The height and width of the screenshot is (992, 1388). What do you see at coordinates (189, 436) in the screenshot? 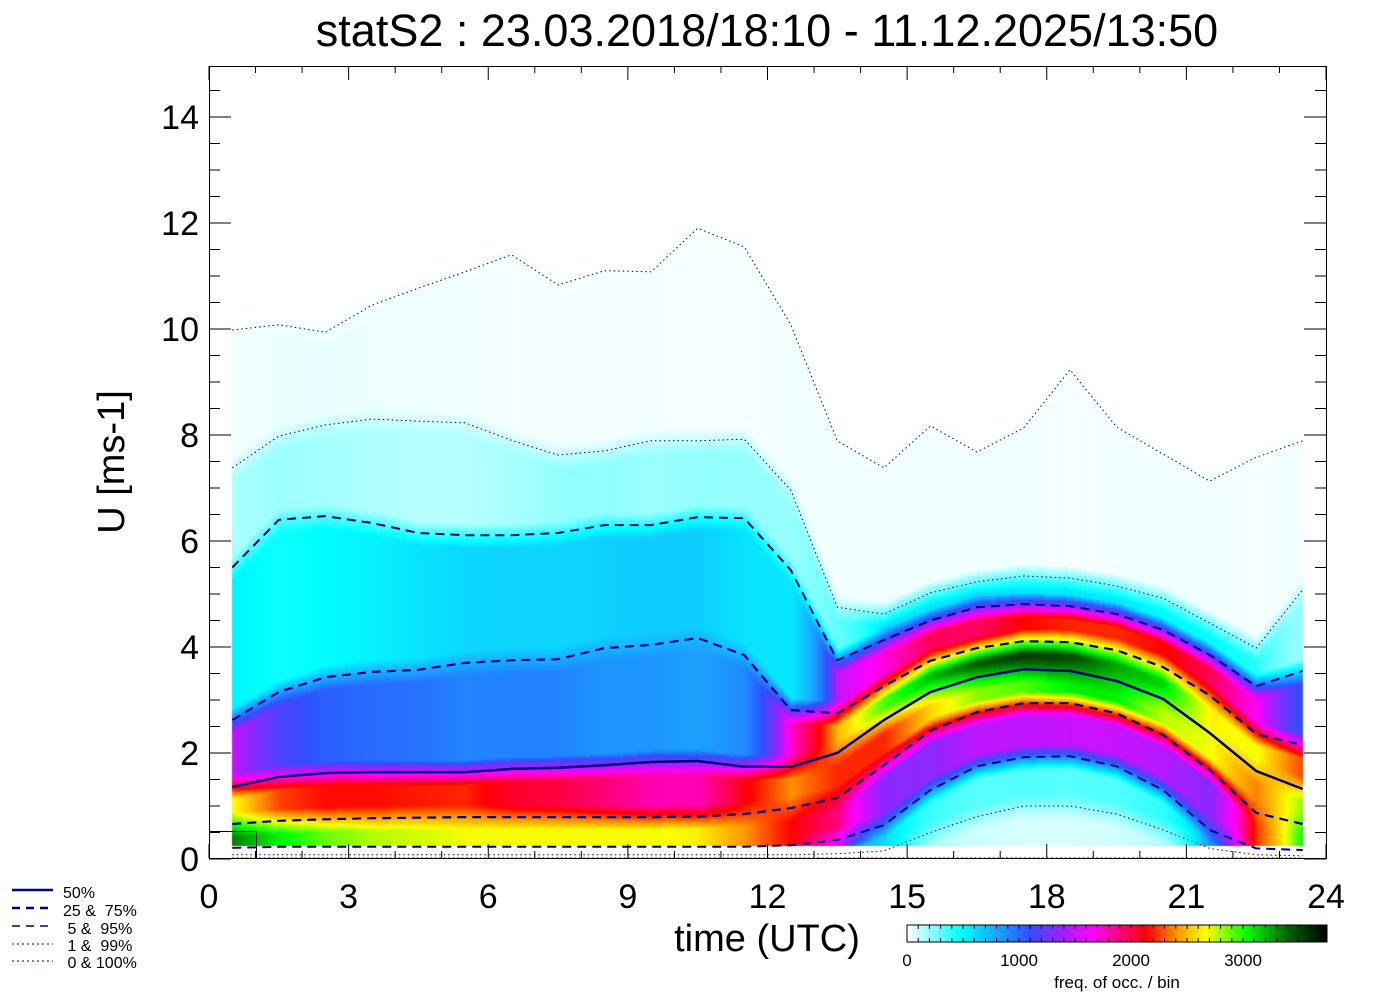
I see `y-tick-label: 8` at bounding box center [189, 436].